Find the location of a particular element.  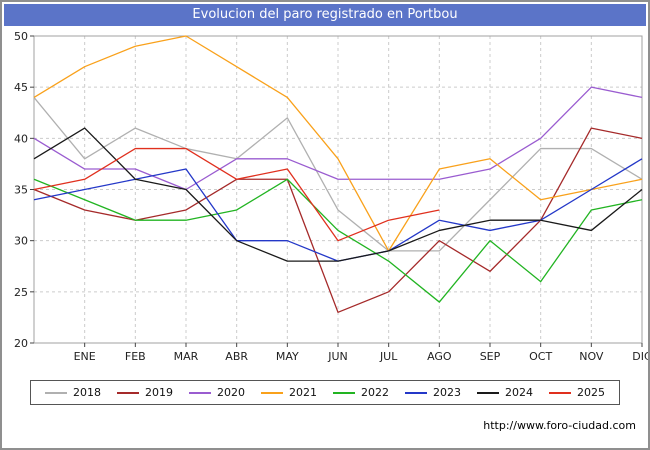

series-line-2025 is located at coordinates (236, 194).